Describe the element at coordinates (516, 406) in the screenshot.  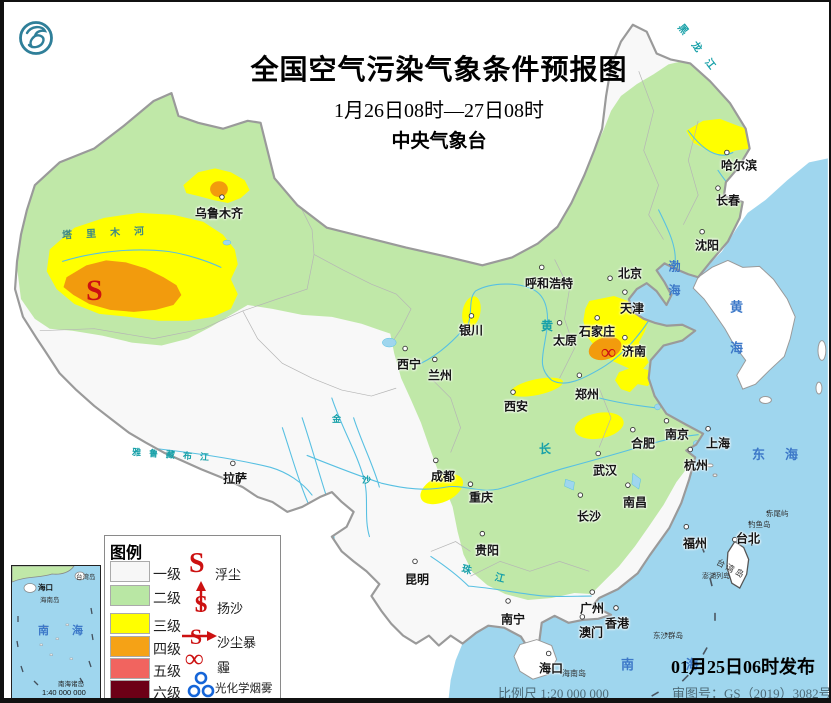
I see `city-label-xian: 西安` at that location.